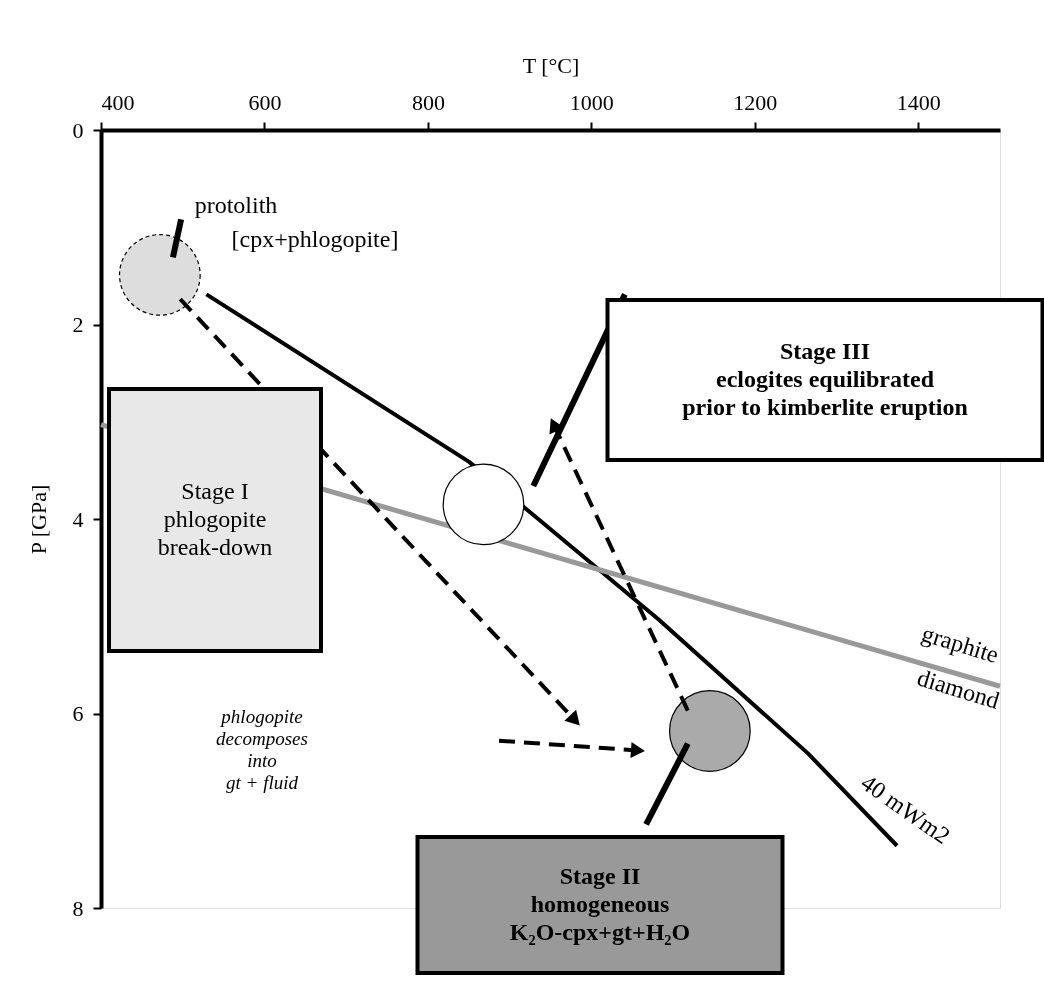  I want to click on annotation: [cpx+phlogopite], so click(315, 239).